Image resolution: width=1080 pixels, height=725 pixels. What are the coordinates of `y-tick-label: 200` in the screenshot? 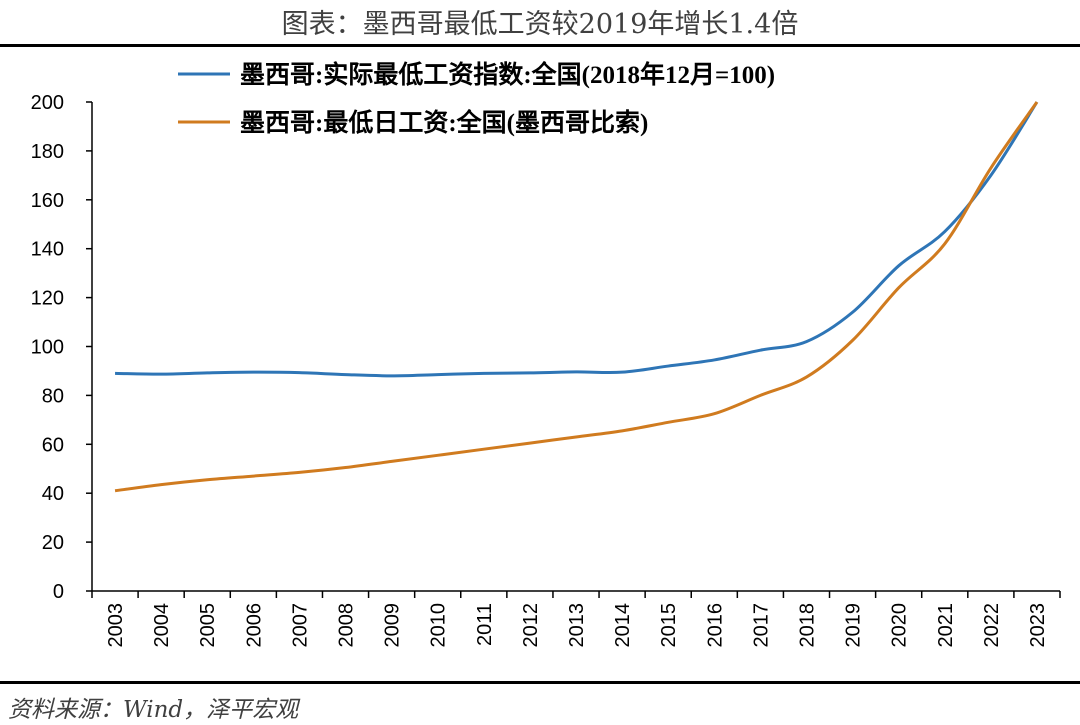 It's located at (47, 103).